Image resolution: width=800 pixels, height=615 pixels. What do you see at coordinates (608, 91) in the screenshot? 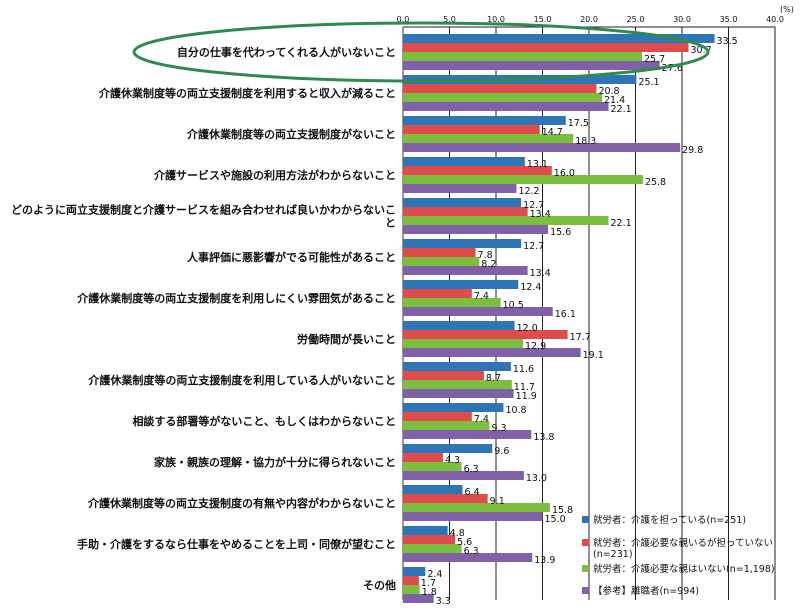
I see `data-label: 20.8` at bounding box center [608, 91].